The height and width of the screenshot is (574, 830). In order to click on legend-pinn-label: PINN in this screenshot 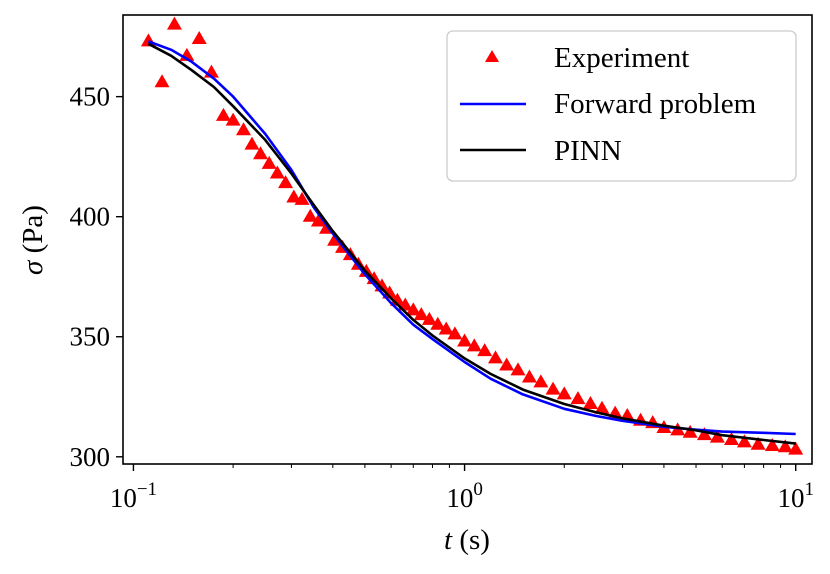, I will do `click(588, 151)`.